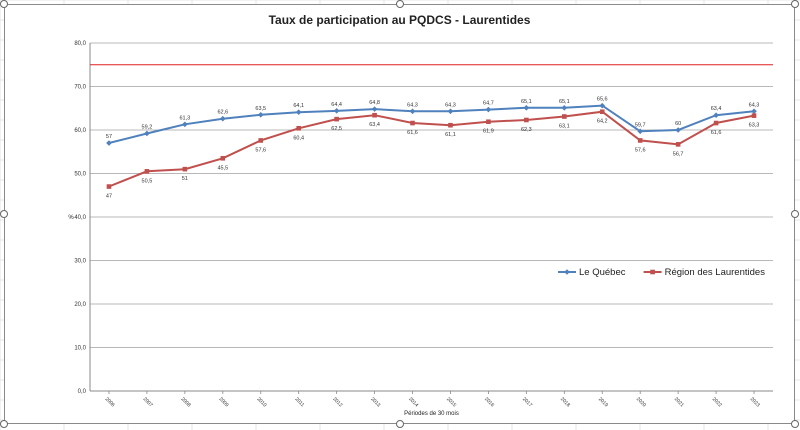 This screenshot has height=430, width=800. I want to click on resize-handle-top-left, so click(4, 4).